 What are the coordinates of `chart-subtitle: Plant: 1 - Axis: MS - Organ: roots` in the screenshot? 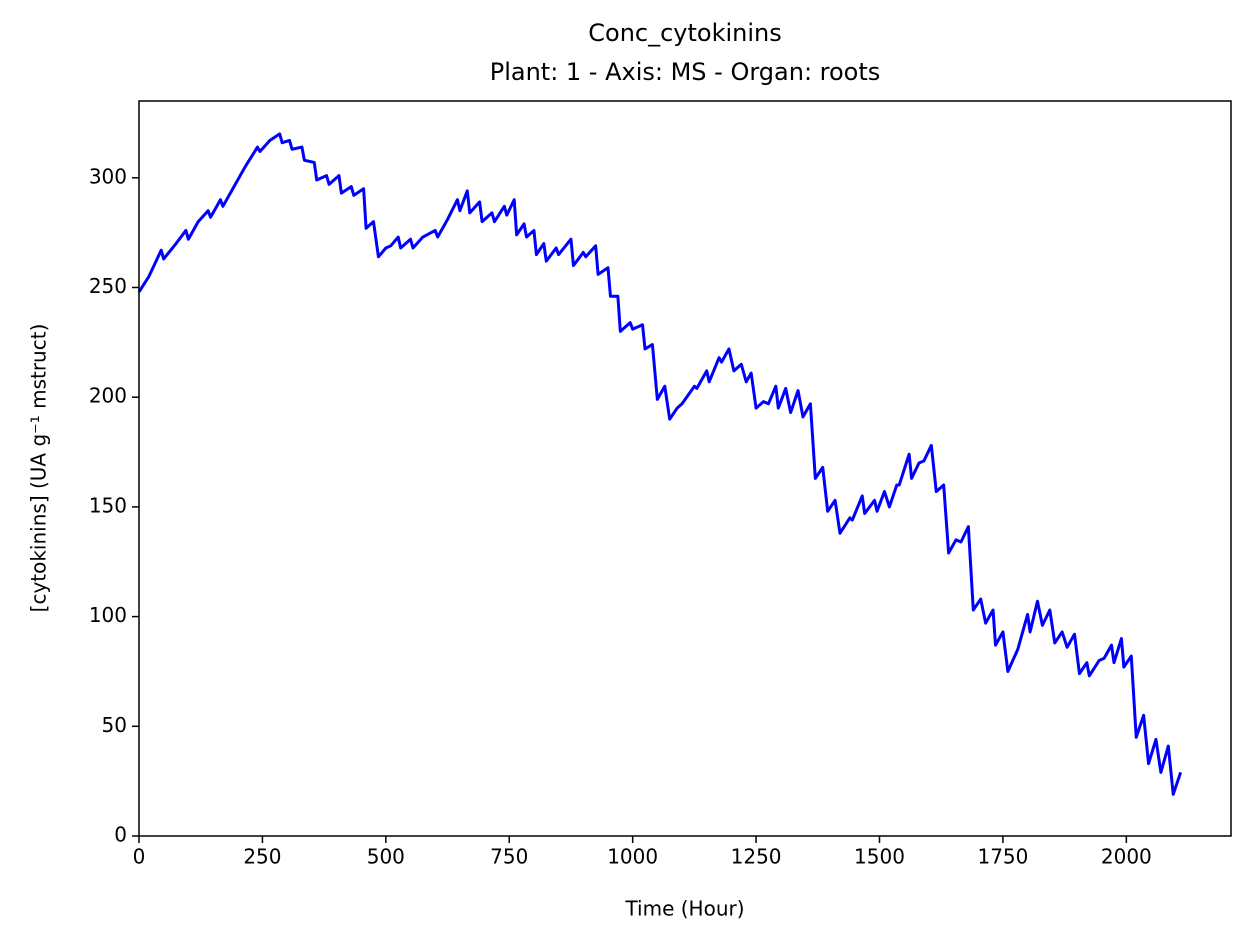 It's located at (685, 72).